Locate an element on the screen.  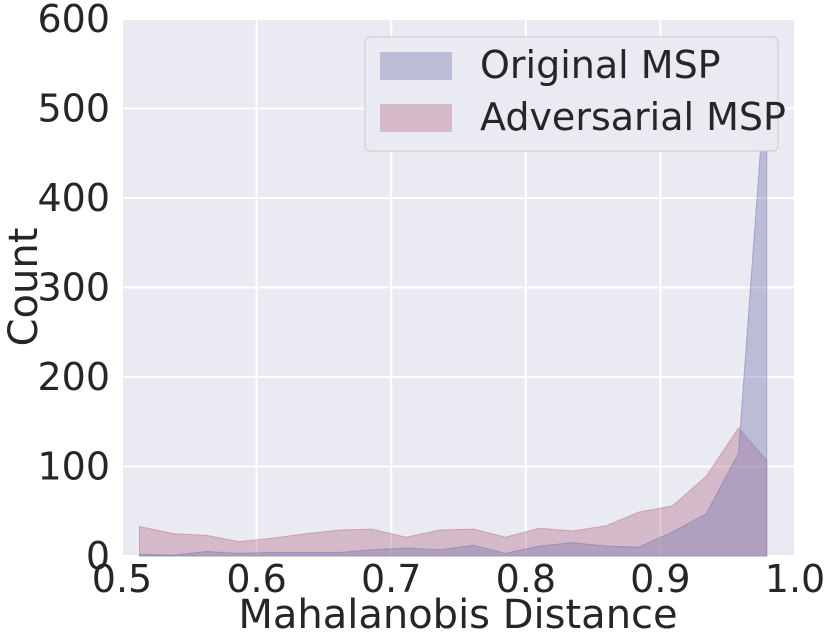
legend: Original MSP Adversarial MSP is located at coordinates (575, 94).